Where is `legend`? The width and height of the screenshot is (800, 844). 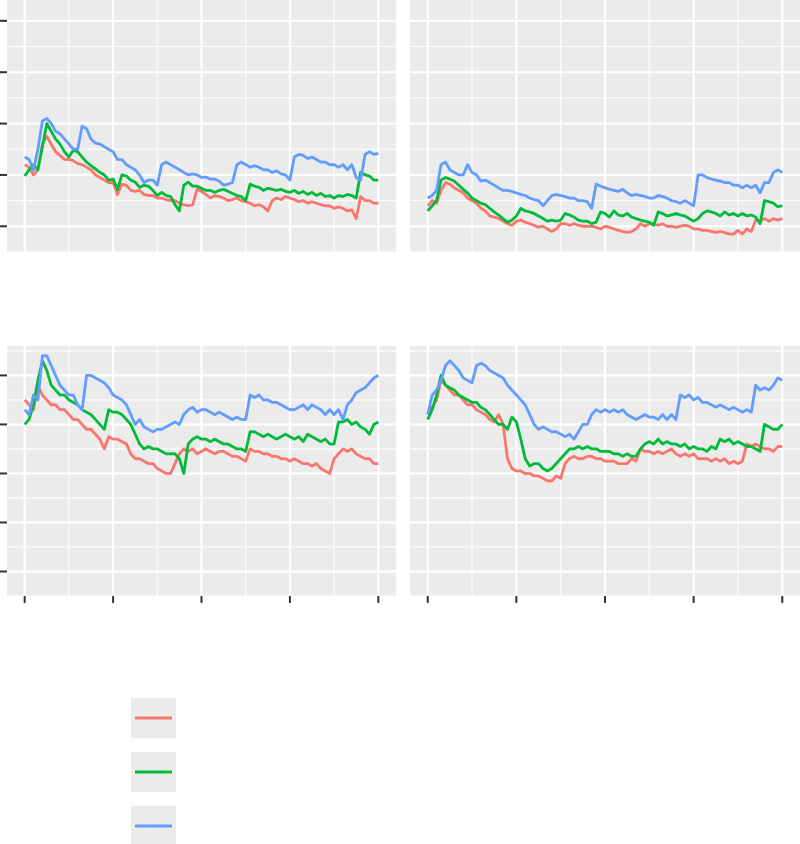
legend is located at coordinates (153, 771).